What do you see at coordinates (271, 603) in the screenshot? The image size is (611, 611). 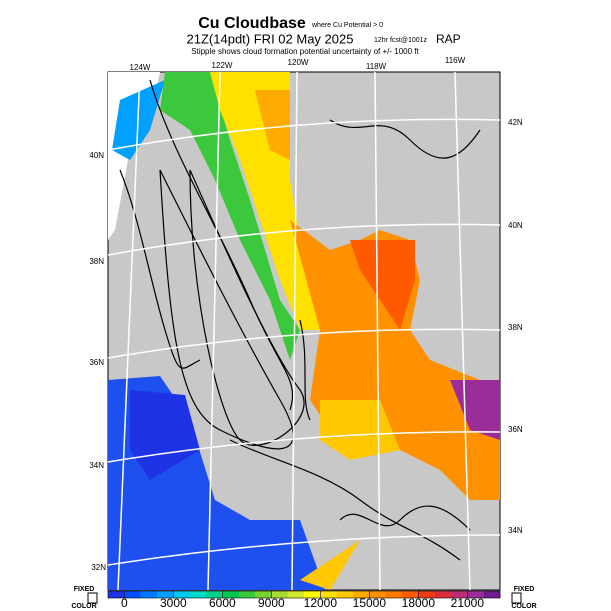 I see `colorbar-tick-label: 9000` at bounding box center [271, 603].